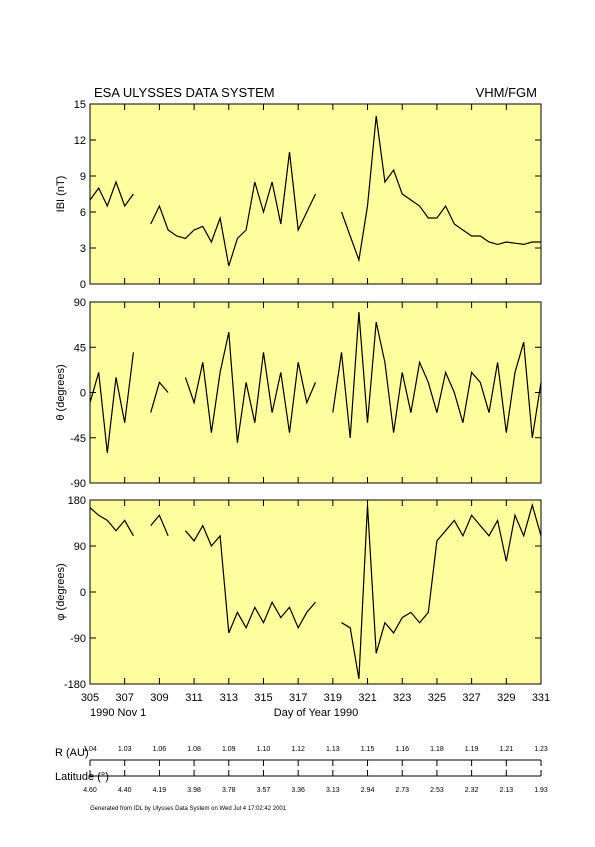 Image resolution: width=595 pixels, height=847 pixels. What do you see at coordinates (80, 141) in the screenshot?
I see `y-tick-label: 12` at bounding box center [80, 141].